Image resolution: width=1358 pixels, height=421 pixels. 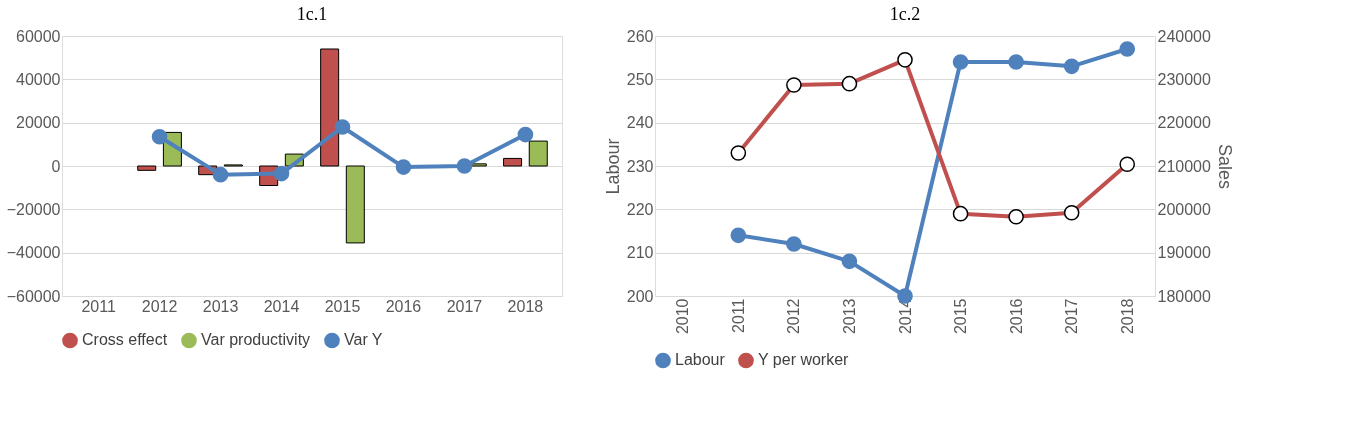 I want to click on y2-tick-label: 200000, so click(x=1184, y=209).